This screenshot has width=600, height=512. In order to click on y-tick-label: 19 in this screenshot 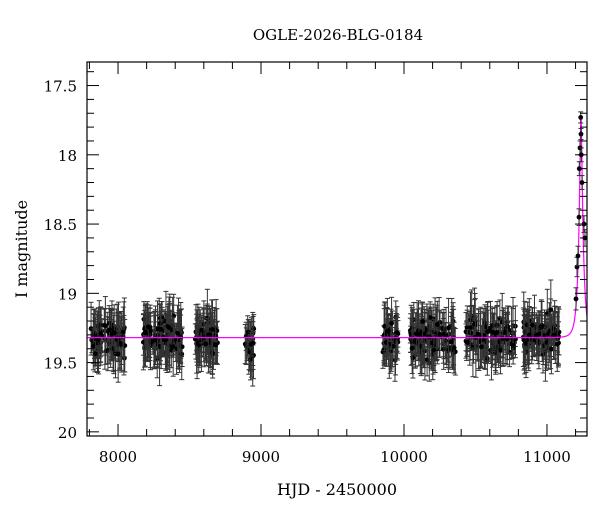, I will do `click(67, 294)`.